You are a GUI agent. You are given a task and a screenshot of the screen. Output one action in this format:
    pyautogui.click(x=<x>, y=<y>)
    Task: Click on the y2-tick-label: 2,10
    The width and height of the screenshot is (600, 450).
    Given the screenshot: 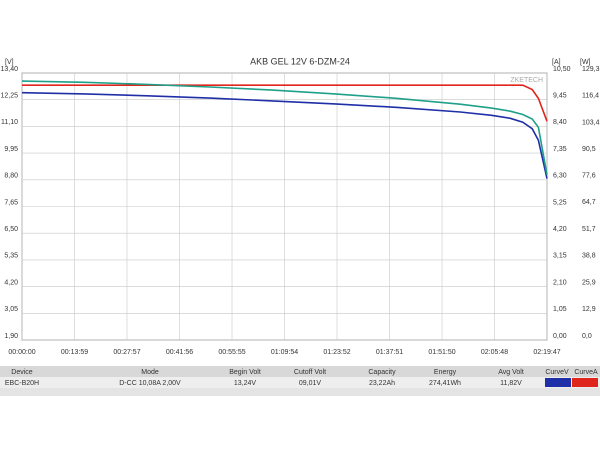 What is the action you would take?
    pyautogui.click(x=560, y=282)
    